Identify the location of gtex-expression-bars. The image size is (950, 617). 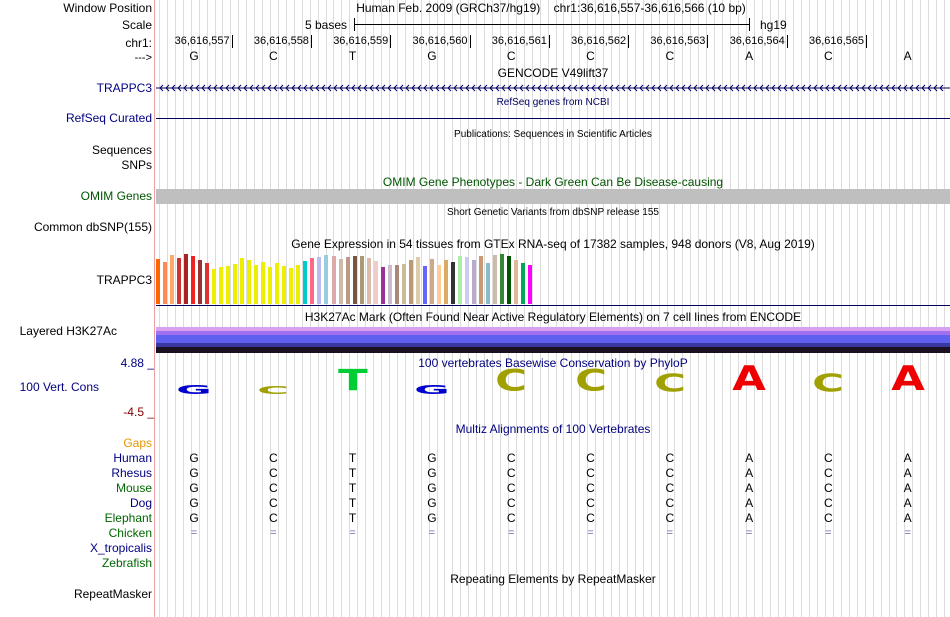
(356, 278).